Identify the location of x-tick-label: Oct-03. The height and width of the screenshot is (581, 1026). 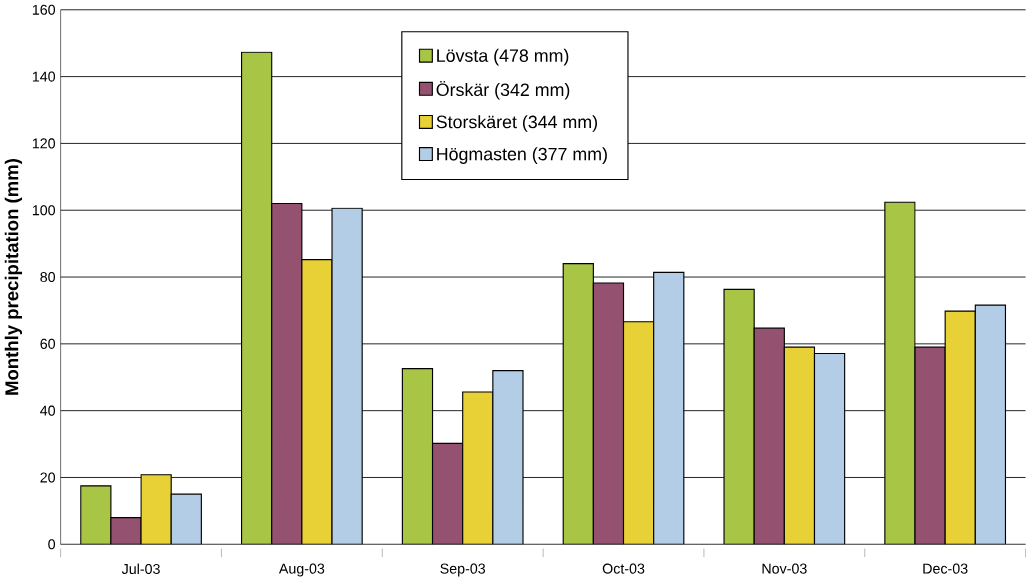
(623, 568).